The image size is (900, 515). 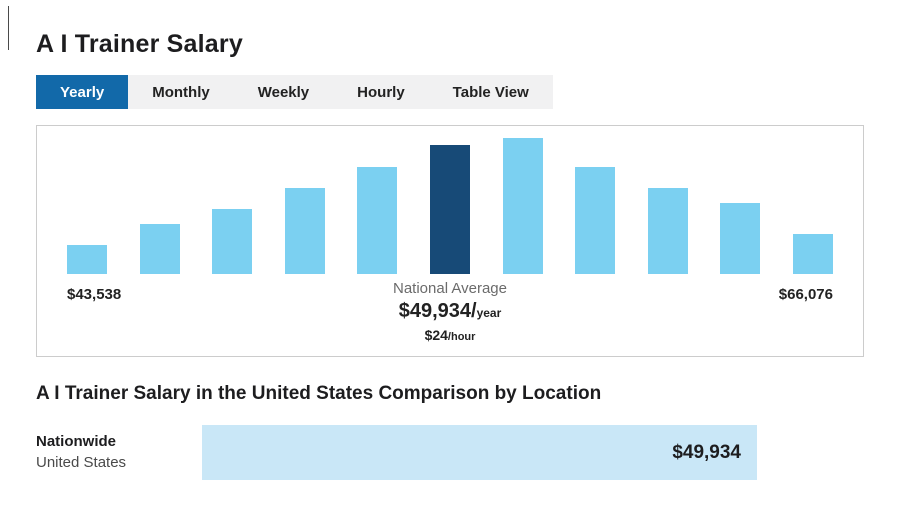 I want to click on salary-max-label: $66,076, so click(x=805, y=294).